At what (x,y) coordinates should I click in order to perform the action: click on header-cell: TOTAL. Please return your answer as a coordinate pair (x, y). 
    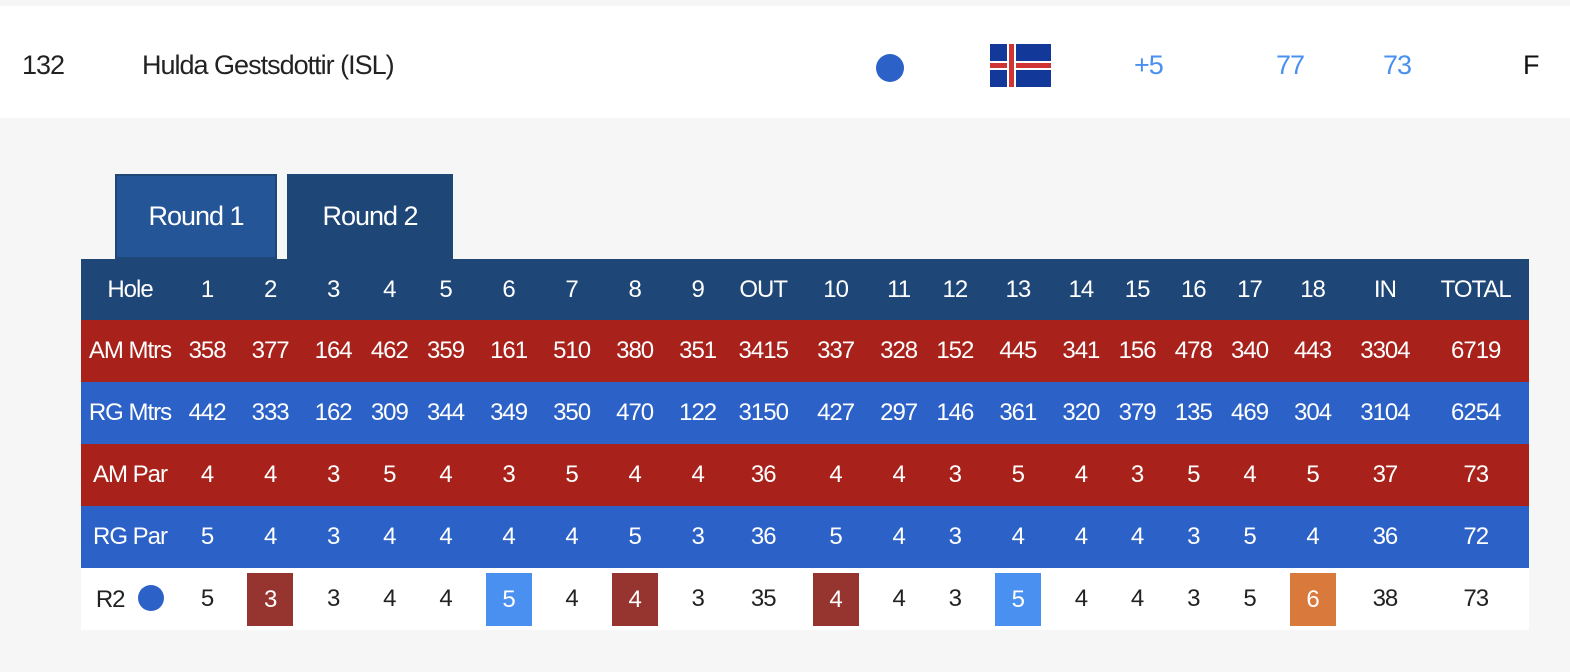
    Looking at the image, I should click on (1475, 289).